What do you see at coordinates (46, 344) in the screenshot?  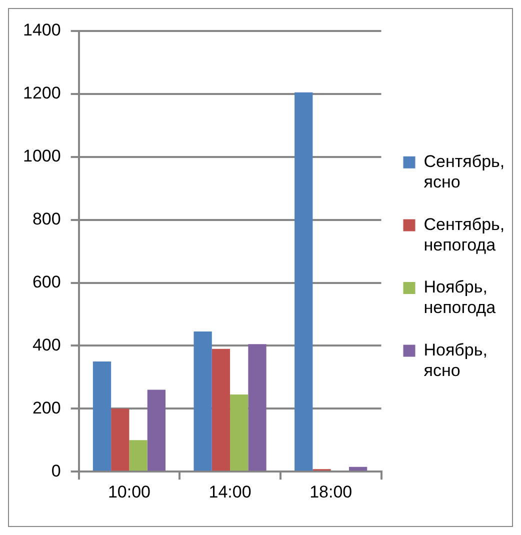 I see `y-tick-label: 400` at bounding box center [46, 344].